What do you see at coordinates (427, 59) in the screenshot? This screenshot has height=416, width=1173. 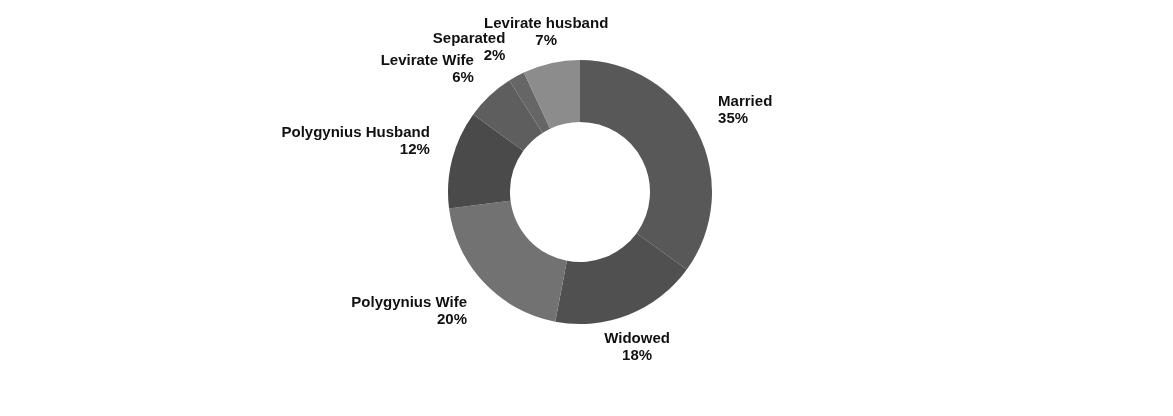 I see `slice-label: Levirate Wife` at bounding box center [427, 59].